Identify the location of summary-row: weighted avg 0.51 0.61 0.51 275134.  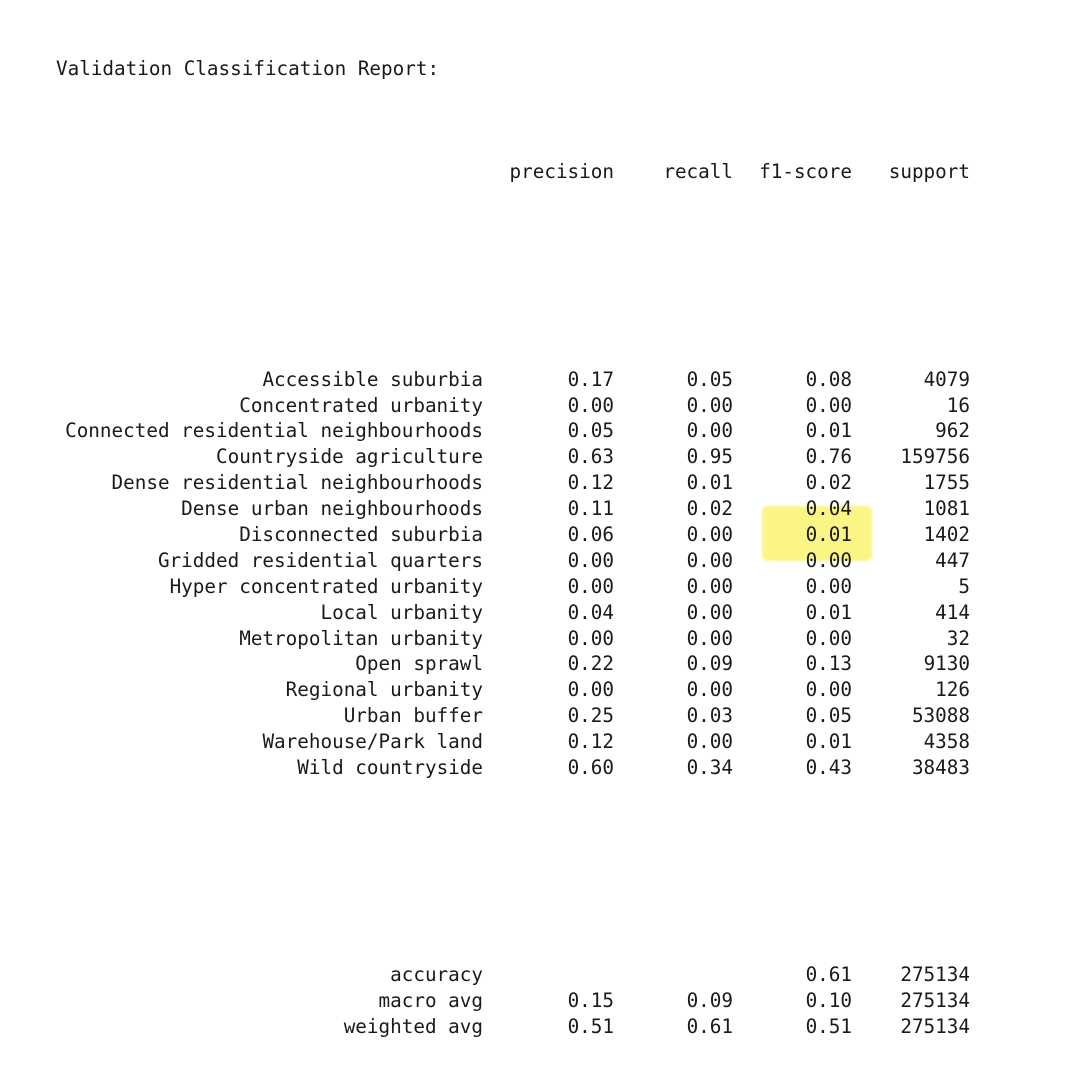
(513, 1027).